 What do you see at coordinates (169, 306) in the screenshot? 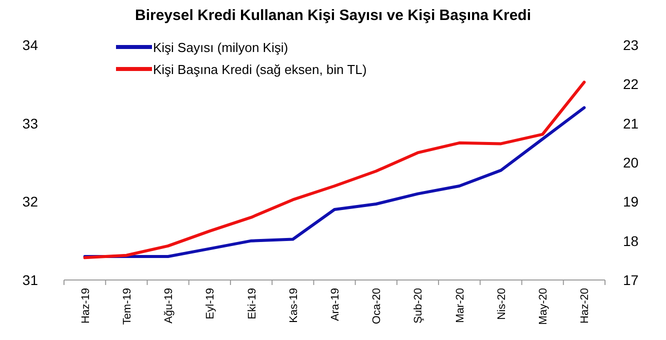
I see `x-tick-label: Ağu-19` at bounding box center [169, 306].